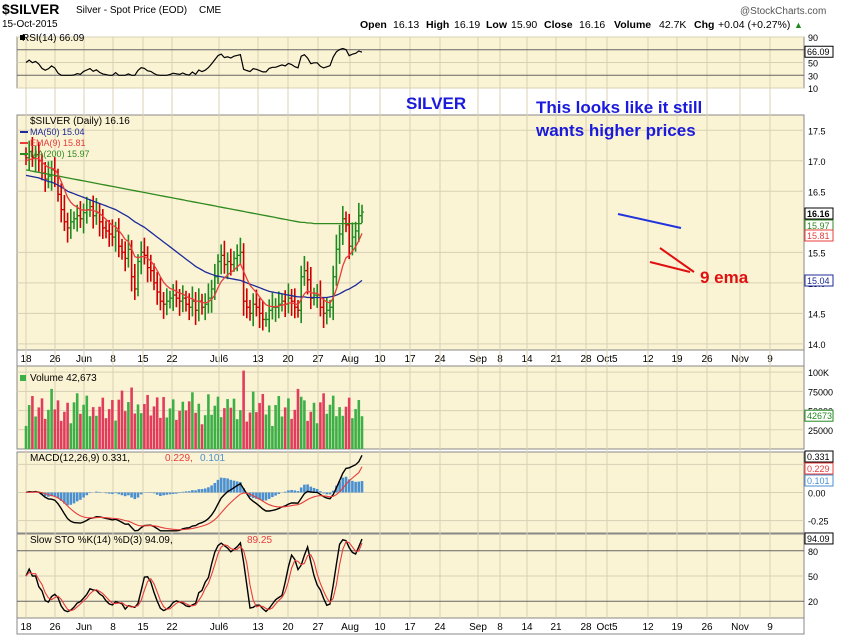 Image resolution: width=852 pixels, height=640 pixels. I want to click on sto-tick-label: 20, so click(813, 602).